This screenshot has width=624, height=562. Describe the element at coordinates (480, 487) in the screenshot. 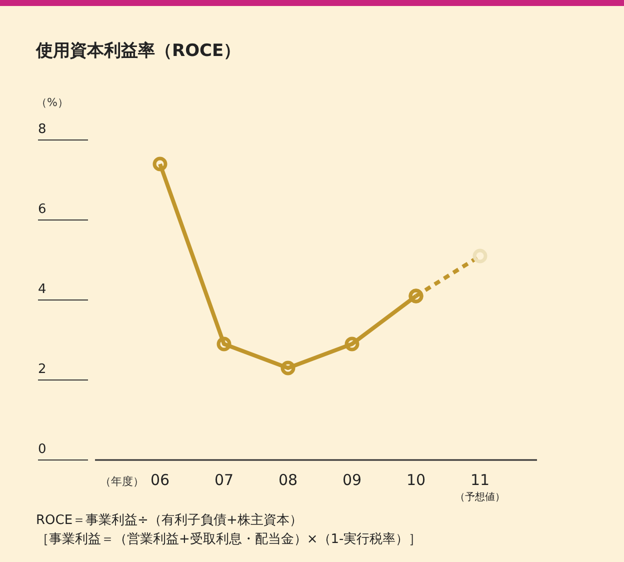

I see `x-tick-label: 11 （予想値）` at that location.